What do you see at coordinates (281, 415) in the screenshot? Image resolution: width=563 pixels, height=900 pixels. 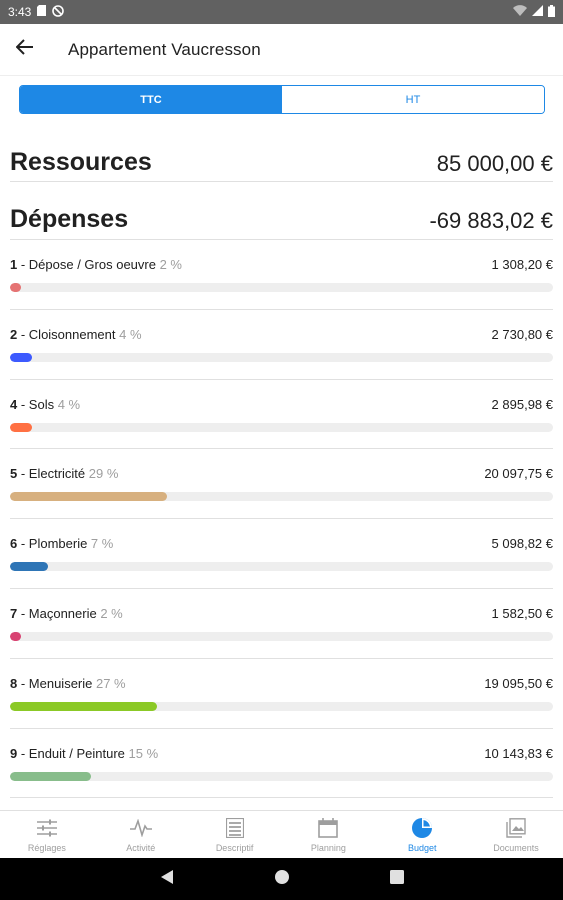 I see `budget-item: 4 - Sols 4 % 2 895,98 €` at bounding box center [281, 415].